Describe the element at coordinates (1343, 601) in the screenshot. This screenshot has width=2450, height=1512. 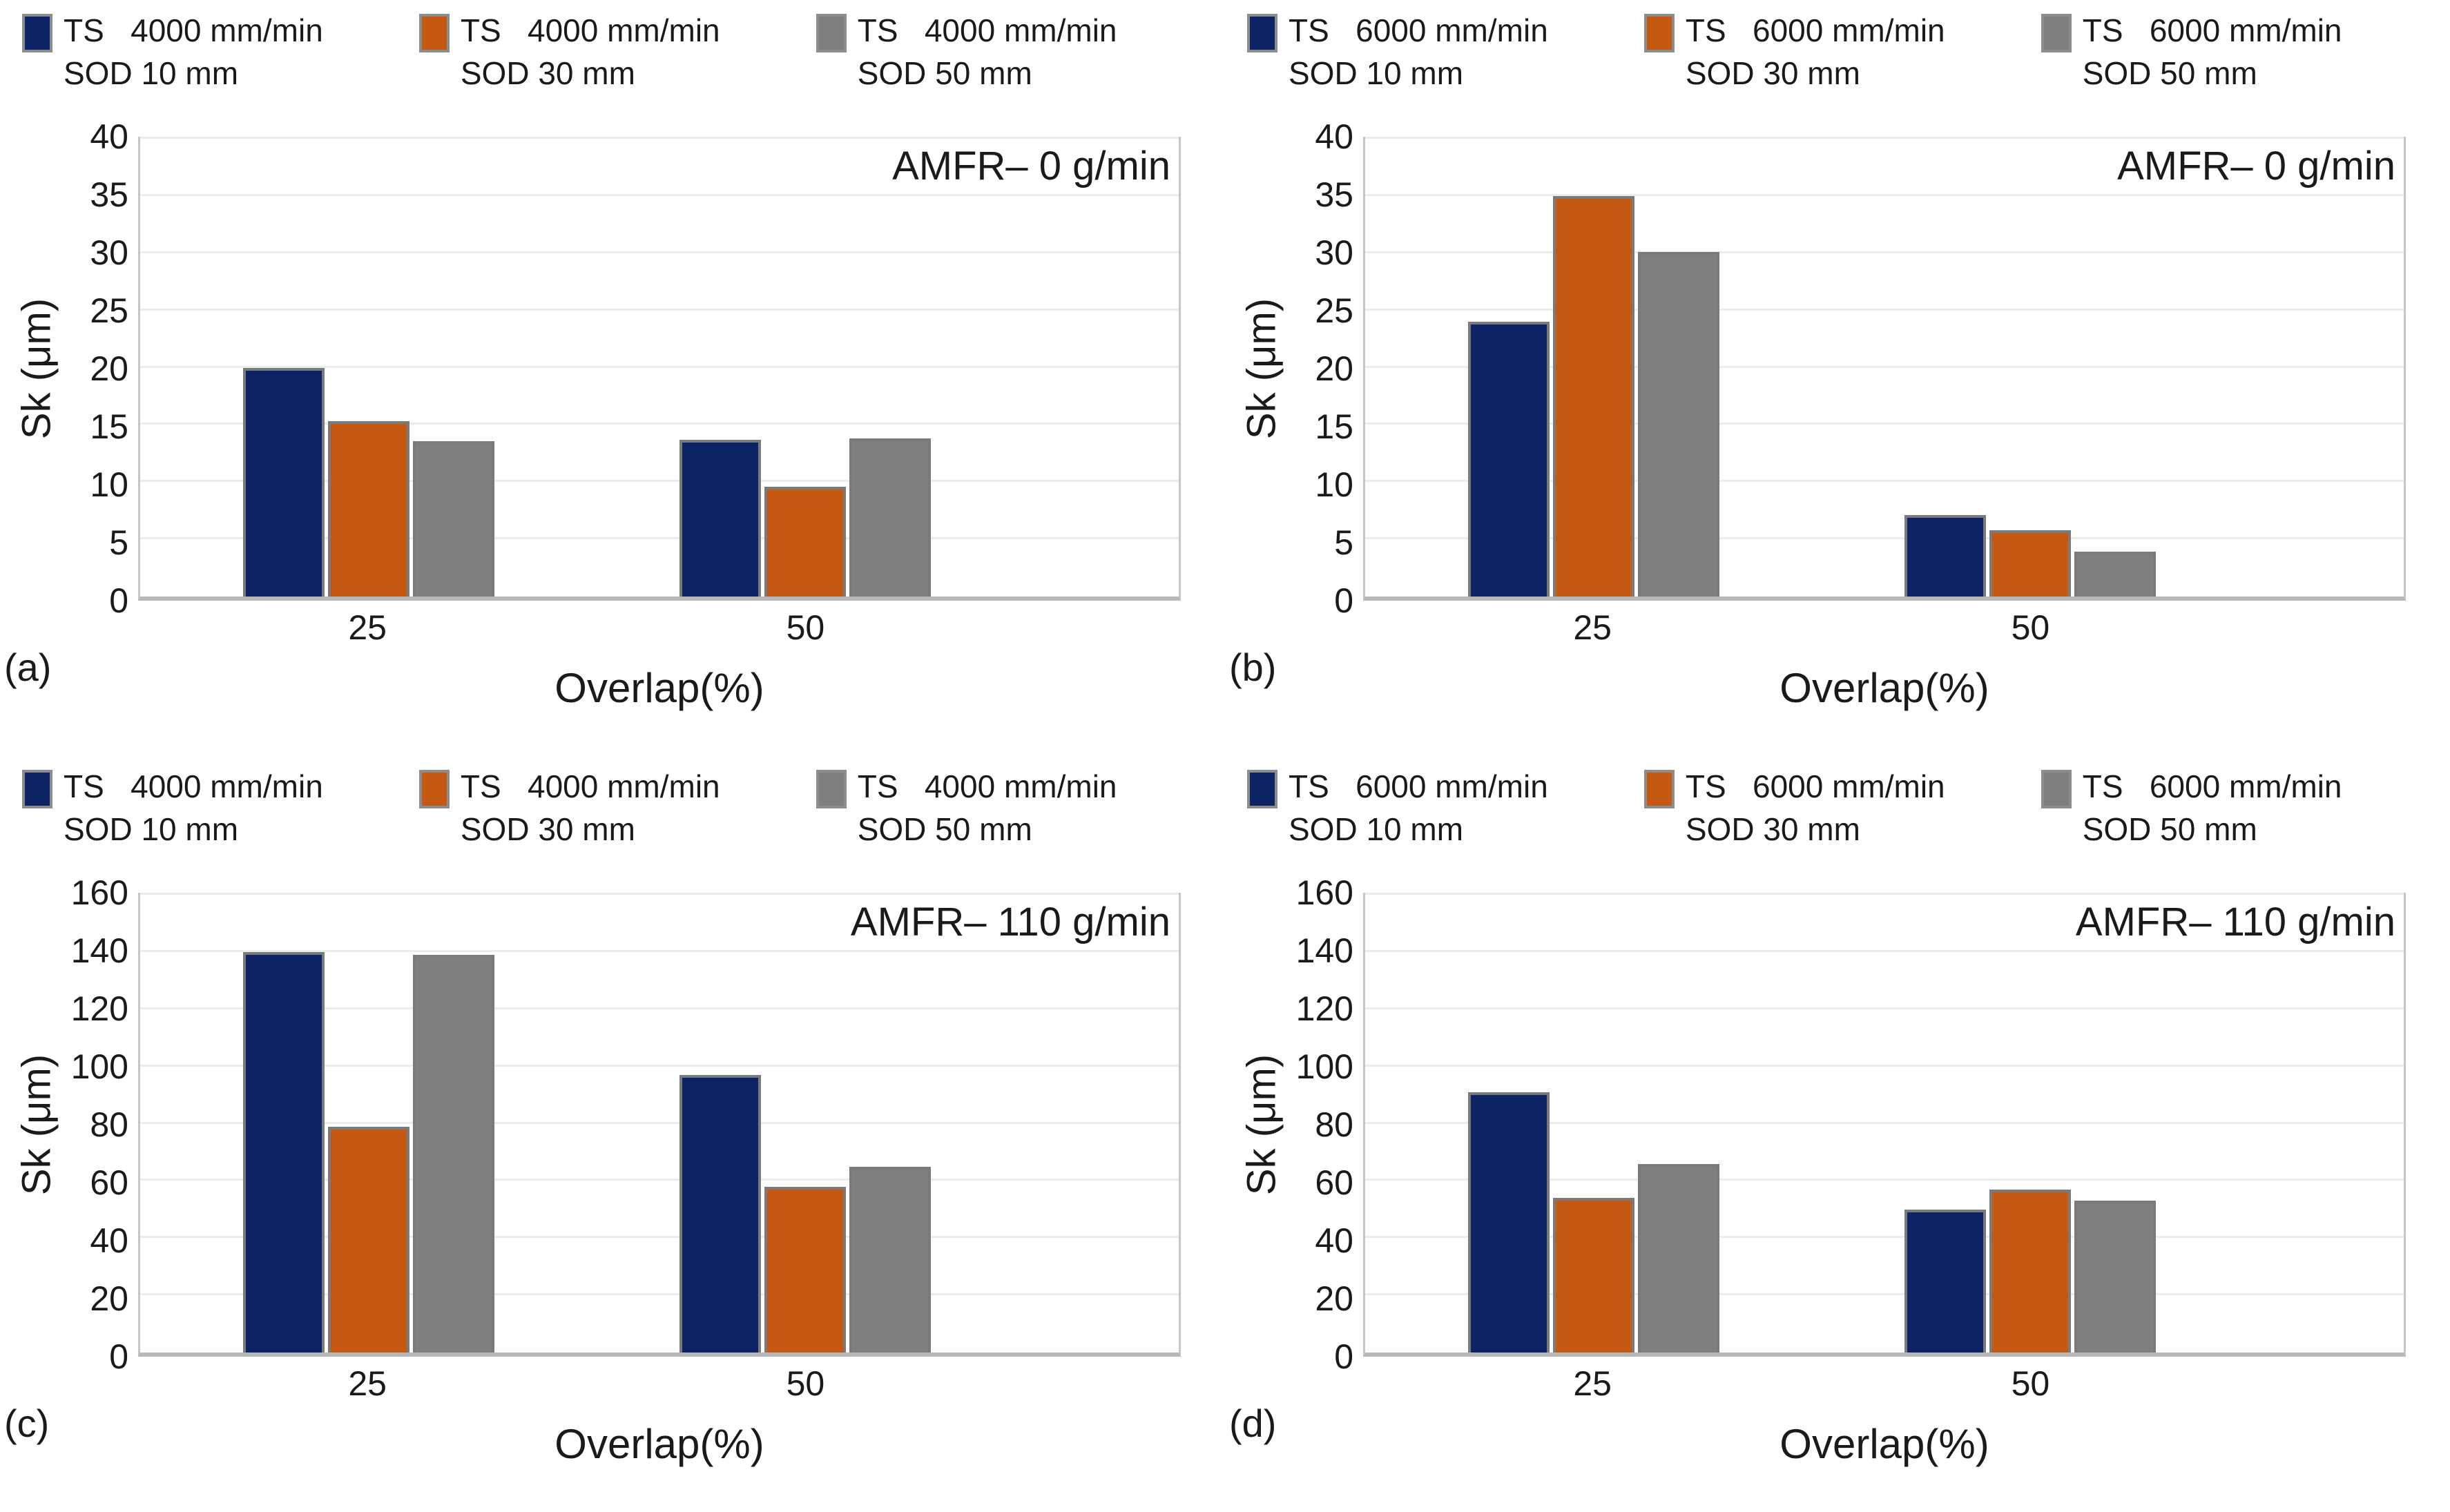
I see `y-tick-label: 0` at that location.